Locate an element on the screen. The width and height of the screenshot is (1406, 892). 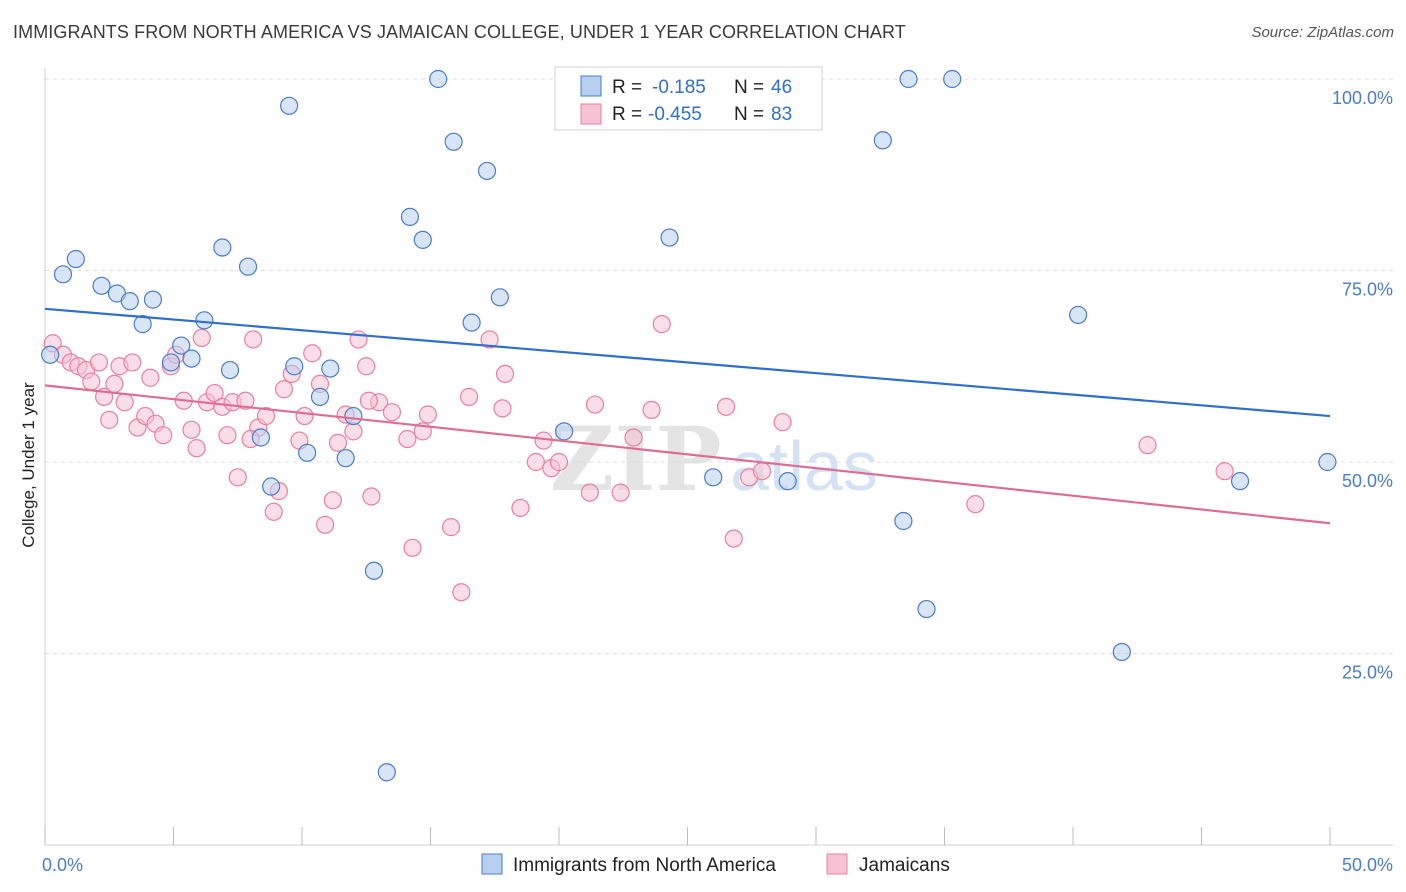
jamaicans-trend-line is located at coordinates (687, 454).